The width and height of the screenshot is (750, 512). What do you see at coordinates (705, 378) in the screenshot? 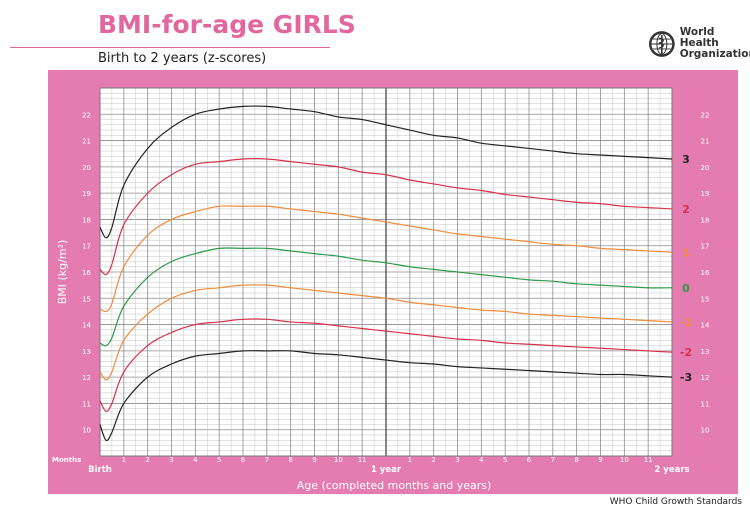
I see `y-tick-label-right: 12` at bounding box center [705, 378].